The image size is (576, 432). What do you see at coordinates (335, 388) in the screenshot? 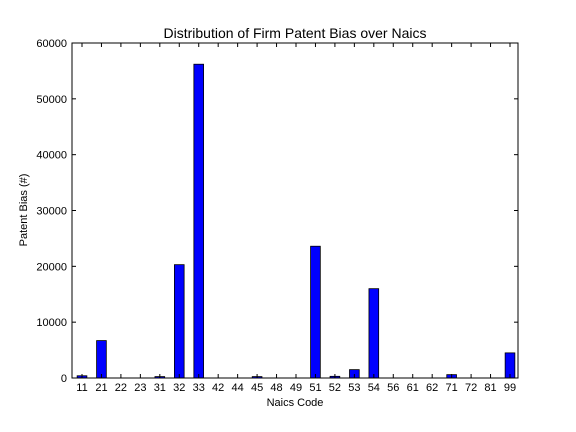
I see `x-tick-label-52: 52` at bounding box center [335, 388].